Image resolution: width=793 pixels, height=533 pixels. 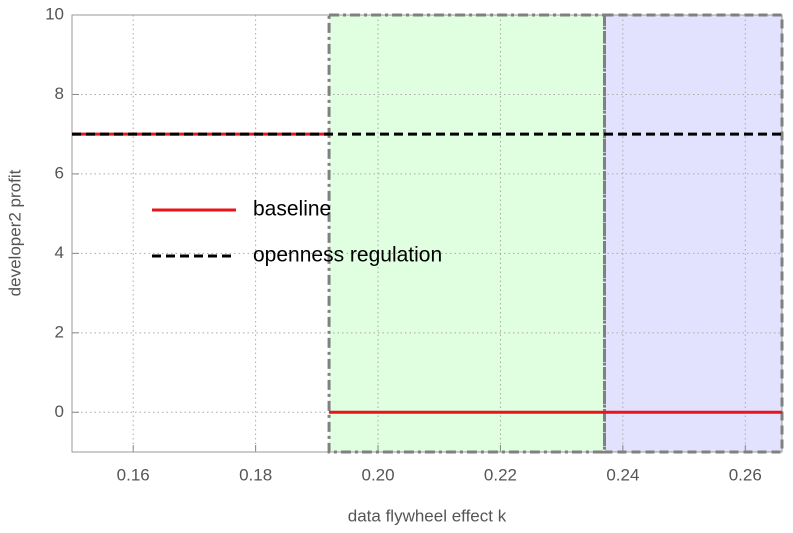 What do you see at coordinates (255, 474) in the screenshot?
I see `x-tick-label: 0.18` at bounding box center [255, 474].